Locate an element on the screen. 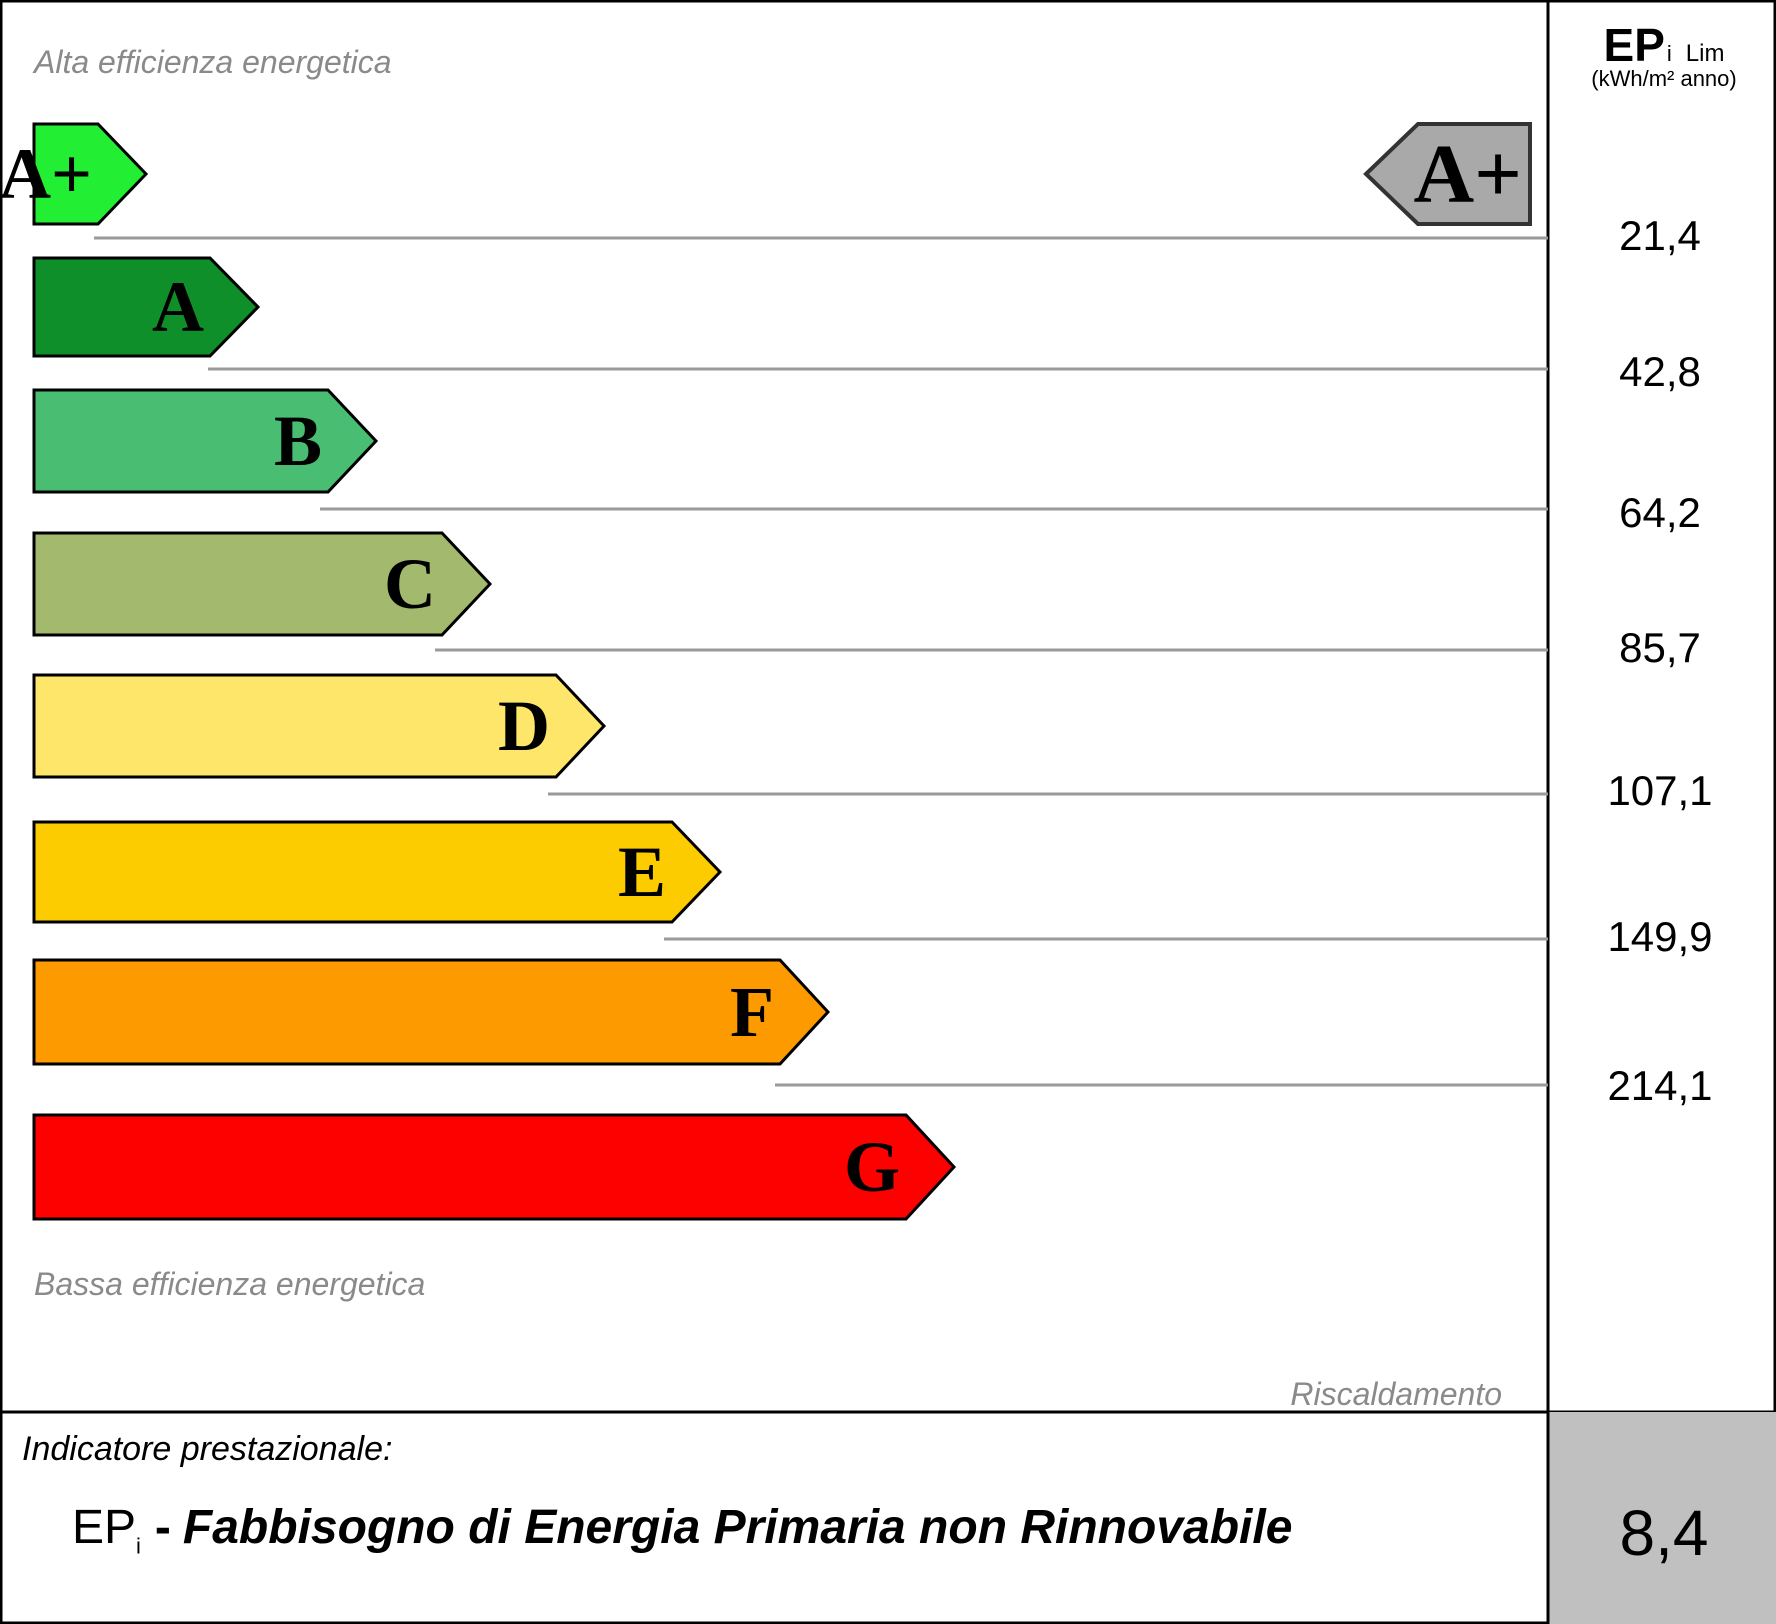  limit-column-heading: EPi Lim (kWh/m² anno) is located at coordinates (1664, 55).